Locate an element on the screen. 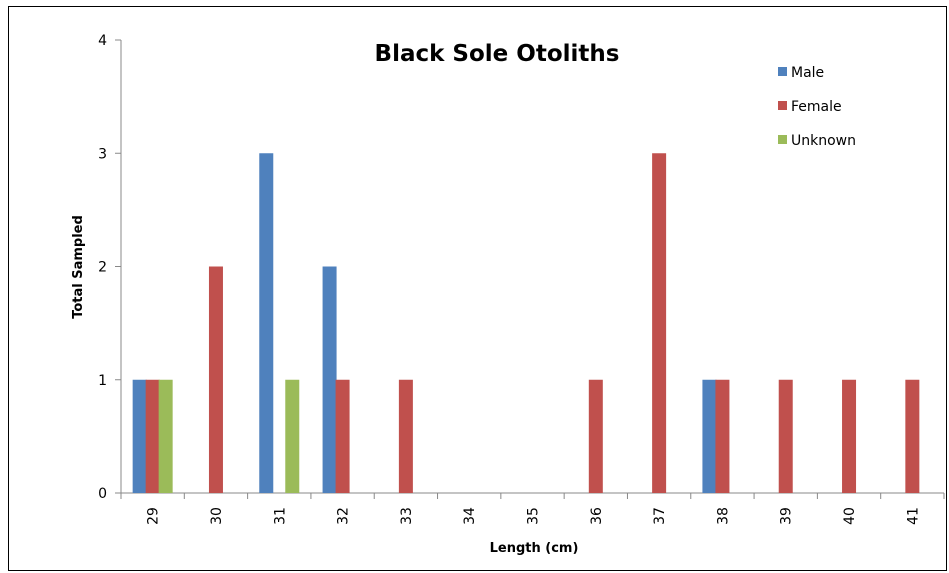  x-tick-label: 30 is located at coordinates (217, 516).